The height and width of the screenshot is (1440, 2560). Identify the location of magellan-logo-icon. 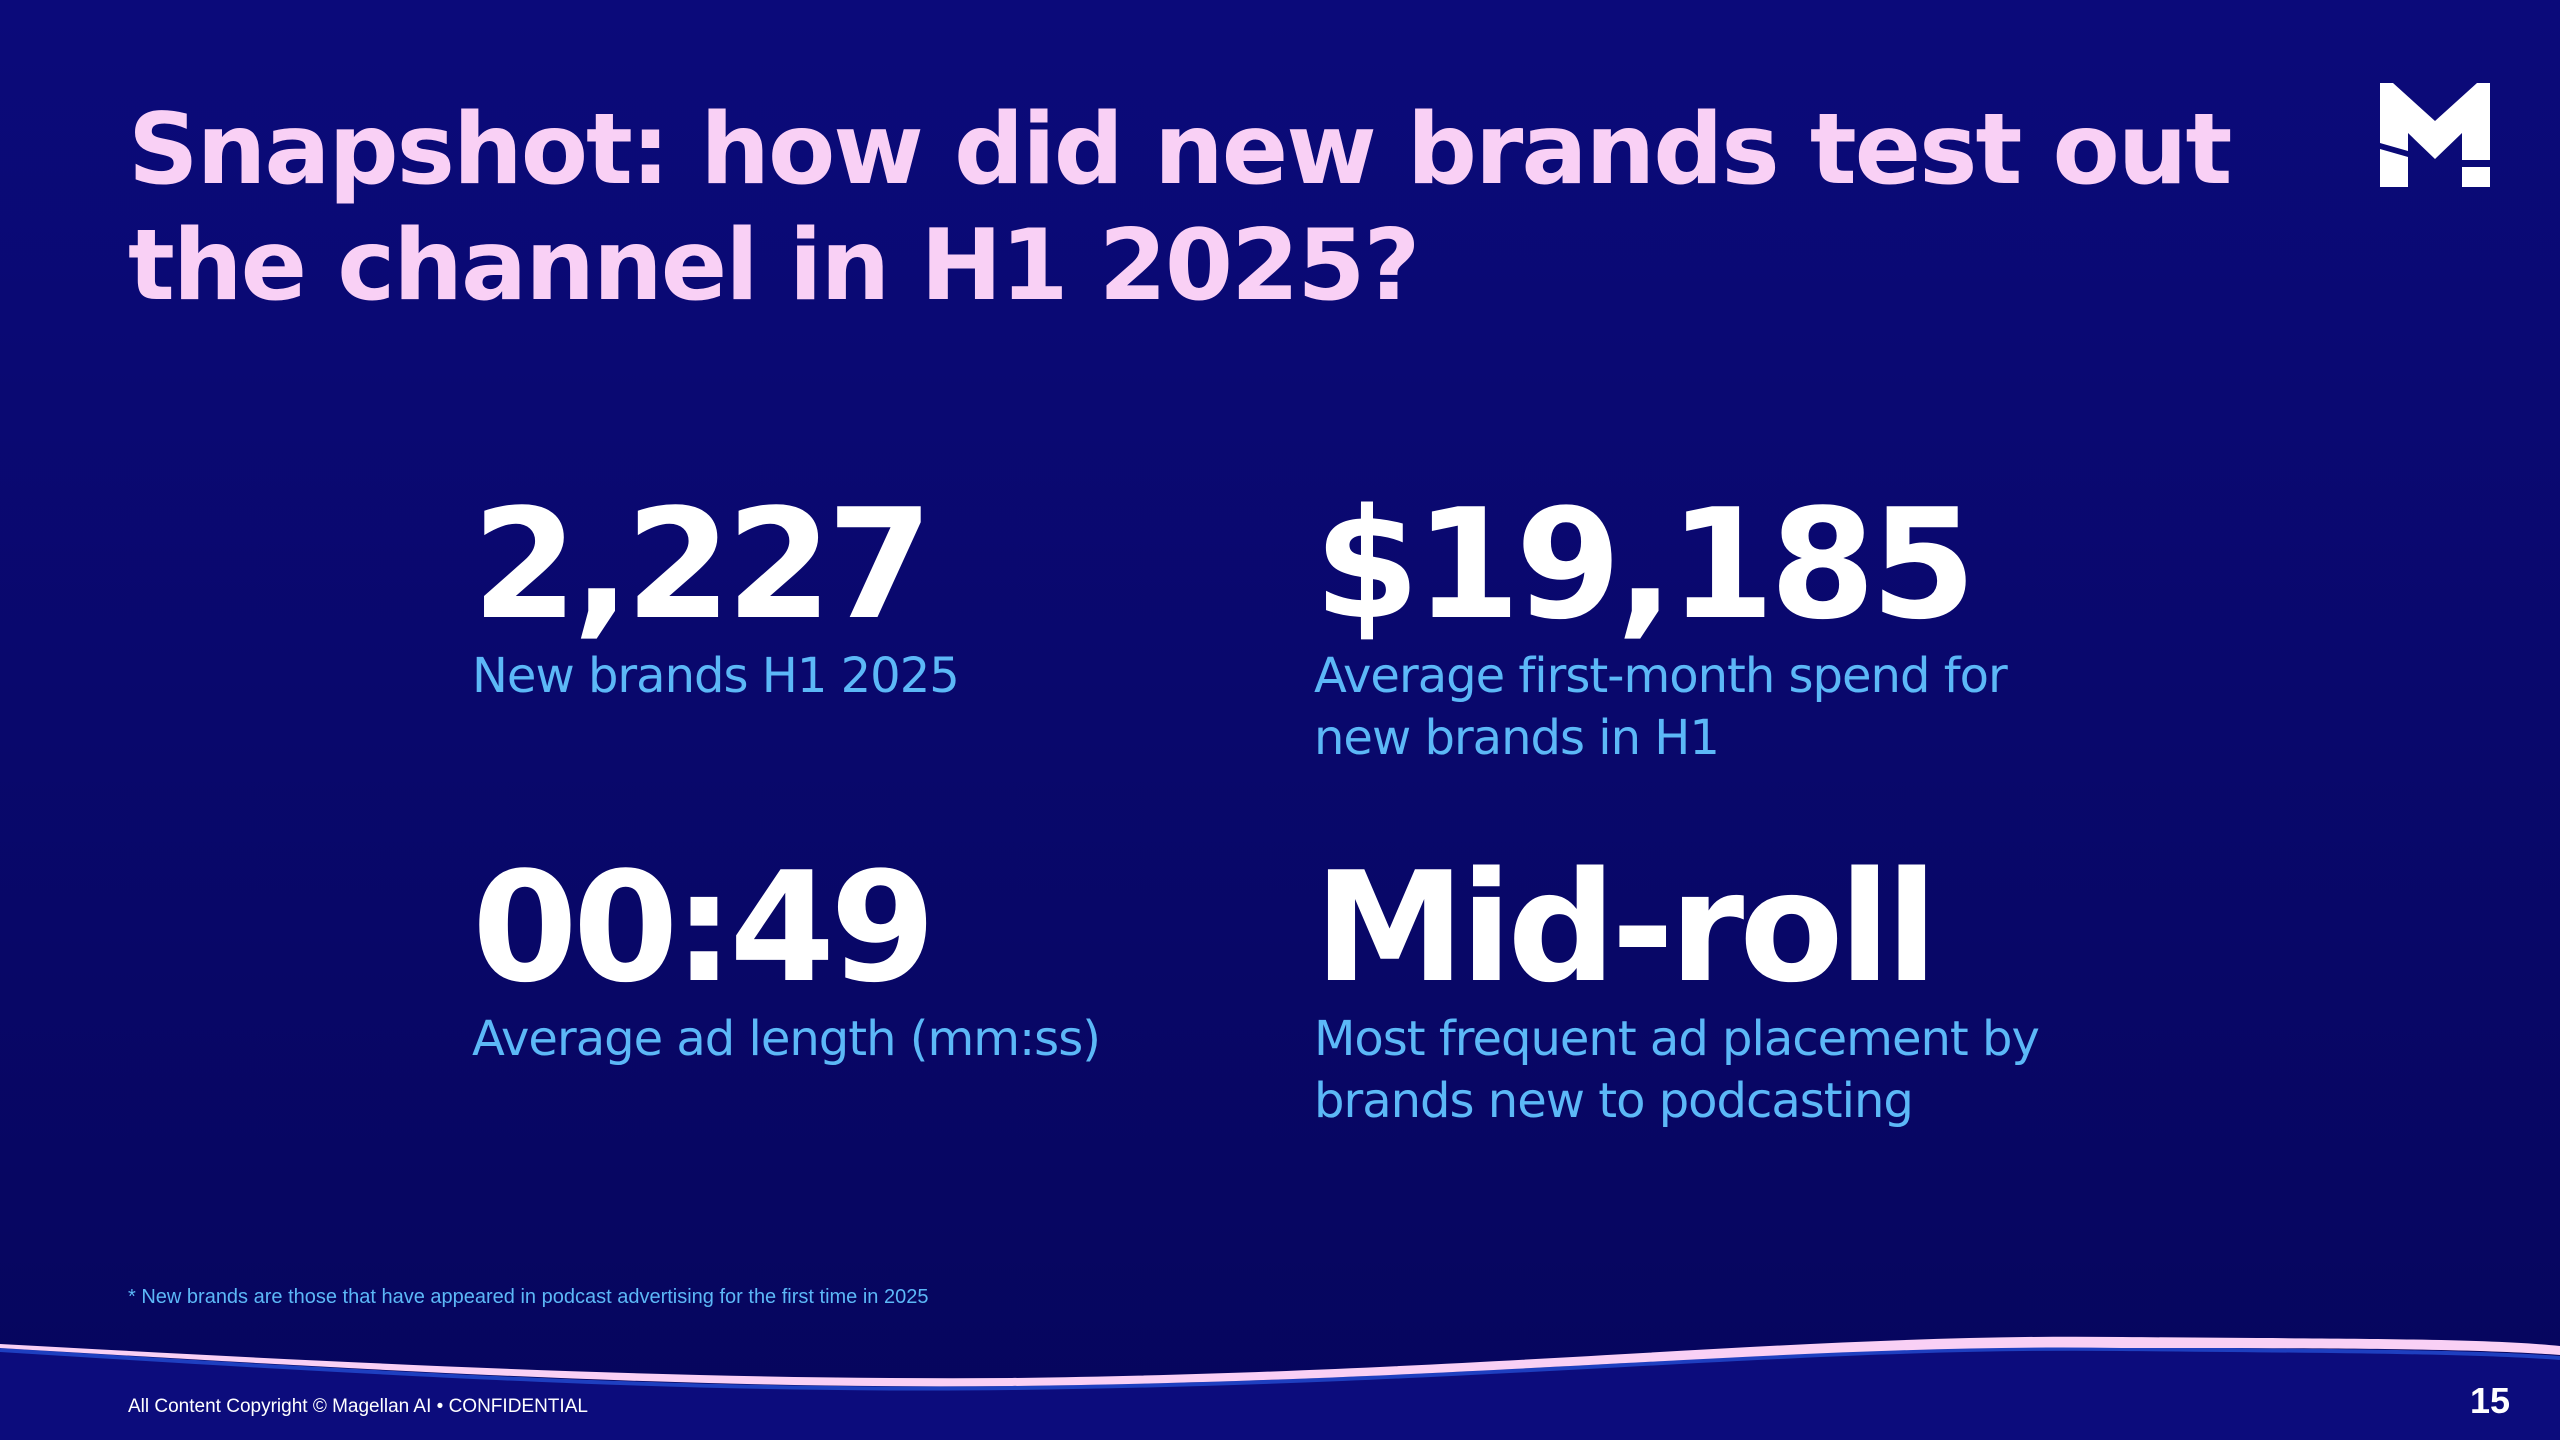
(2435, 135).